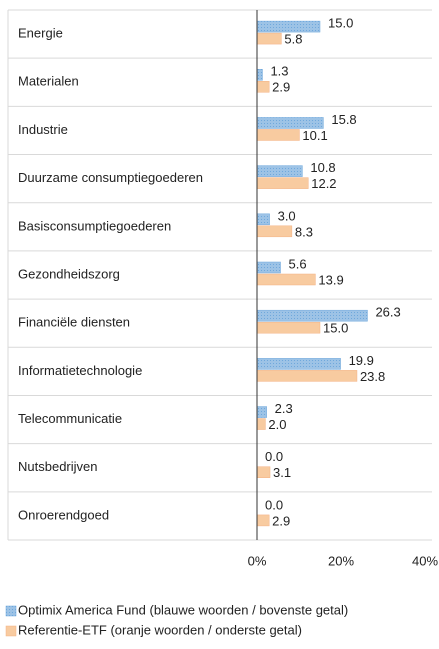 Image resolution: width=439 pixels, height=649 pixels. I want to click on category-label: Financiële diensten, so click(74, 322).